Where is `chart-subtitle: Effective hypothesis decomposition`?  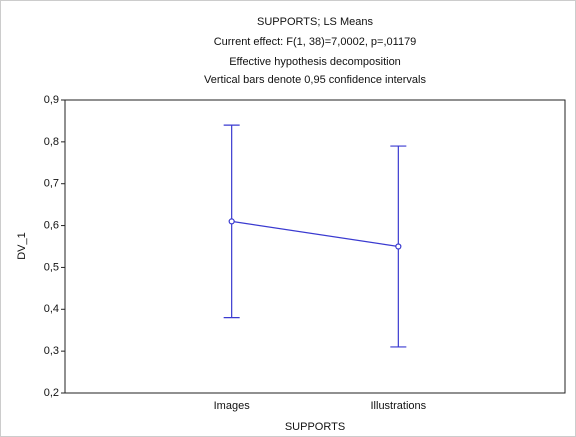
chart-subtitle: Effective hypothesis decomposition is located at coordinates (315, 62).